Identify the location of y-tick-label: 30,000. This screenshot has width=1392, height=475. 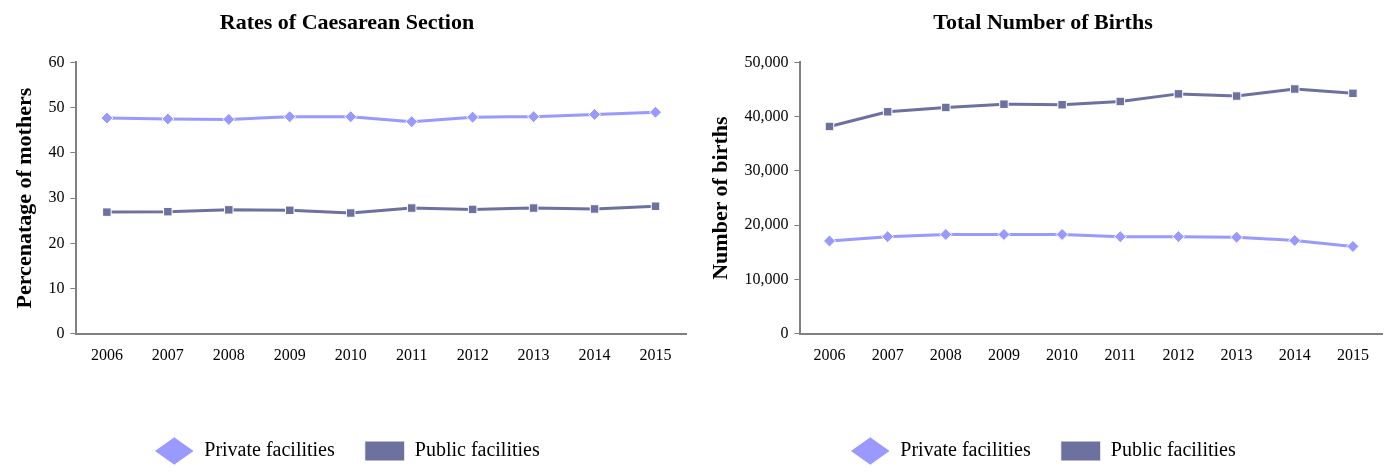
(766, 170).